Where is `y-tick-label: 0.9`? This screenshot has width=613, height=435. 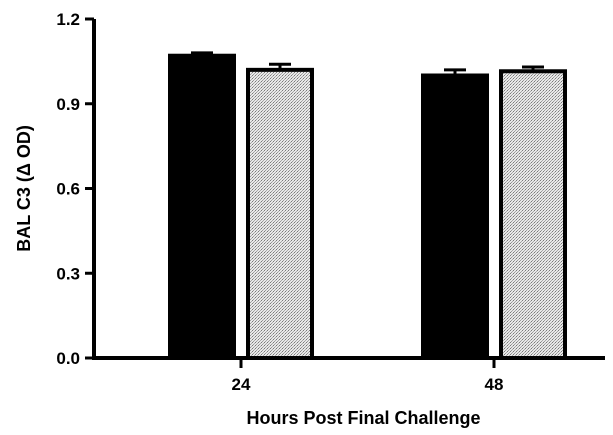
y-tick-label: 0.9 is located at coordinates (68, 104).